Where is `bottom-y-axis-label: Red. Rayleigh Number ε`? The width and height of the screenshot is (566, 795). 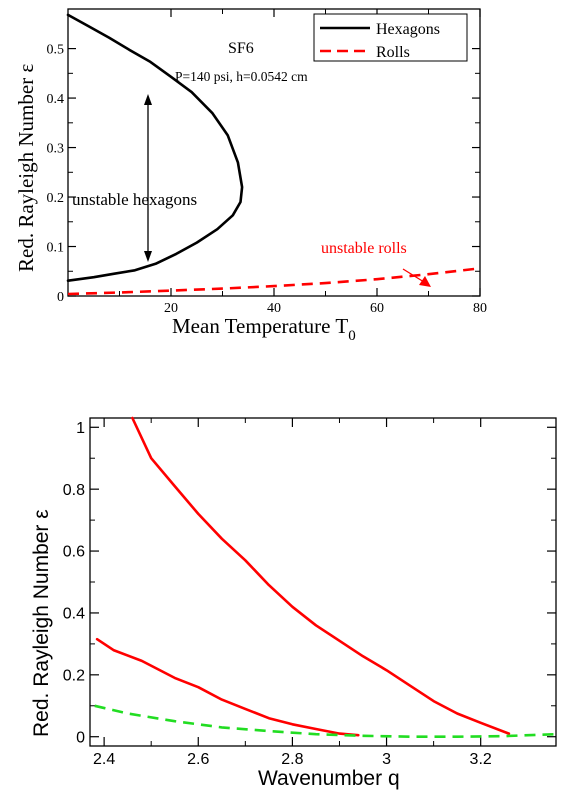 bottom-y-axis-label: Red. Rayleigh Number ε is located at coordinates (41, 623).